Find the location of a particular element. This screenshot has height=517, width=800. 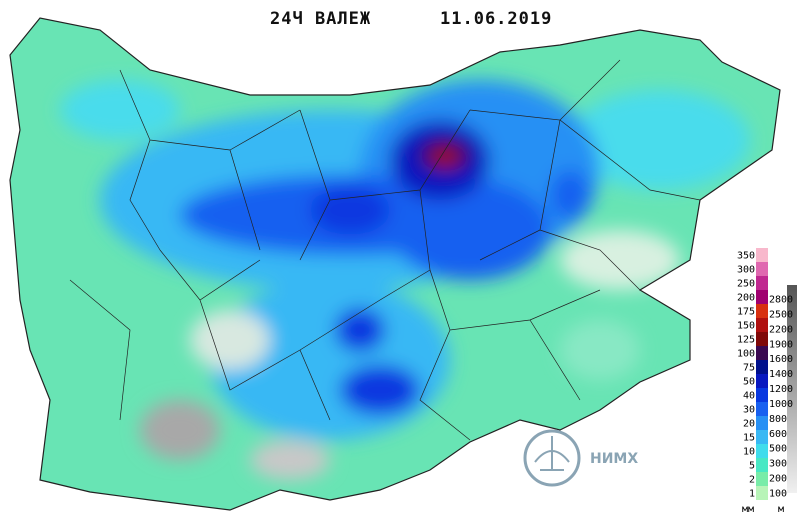

precip-label: 100 is located at coordinates (746, 354).